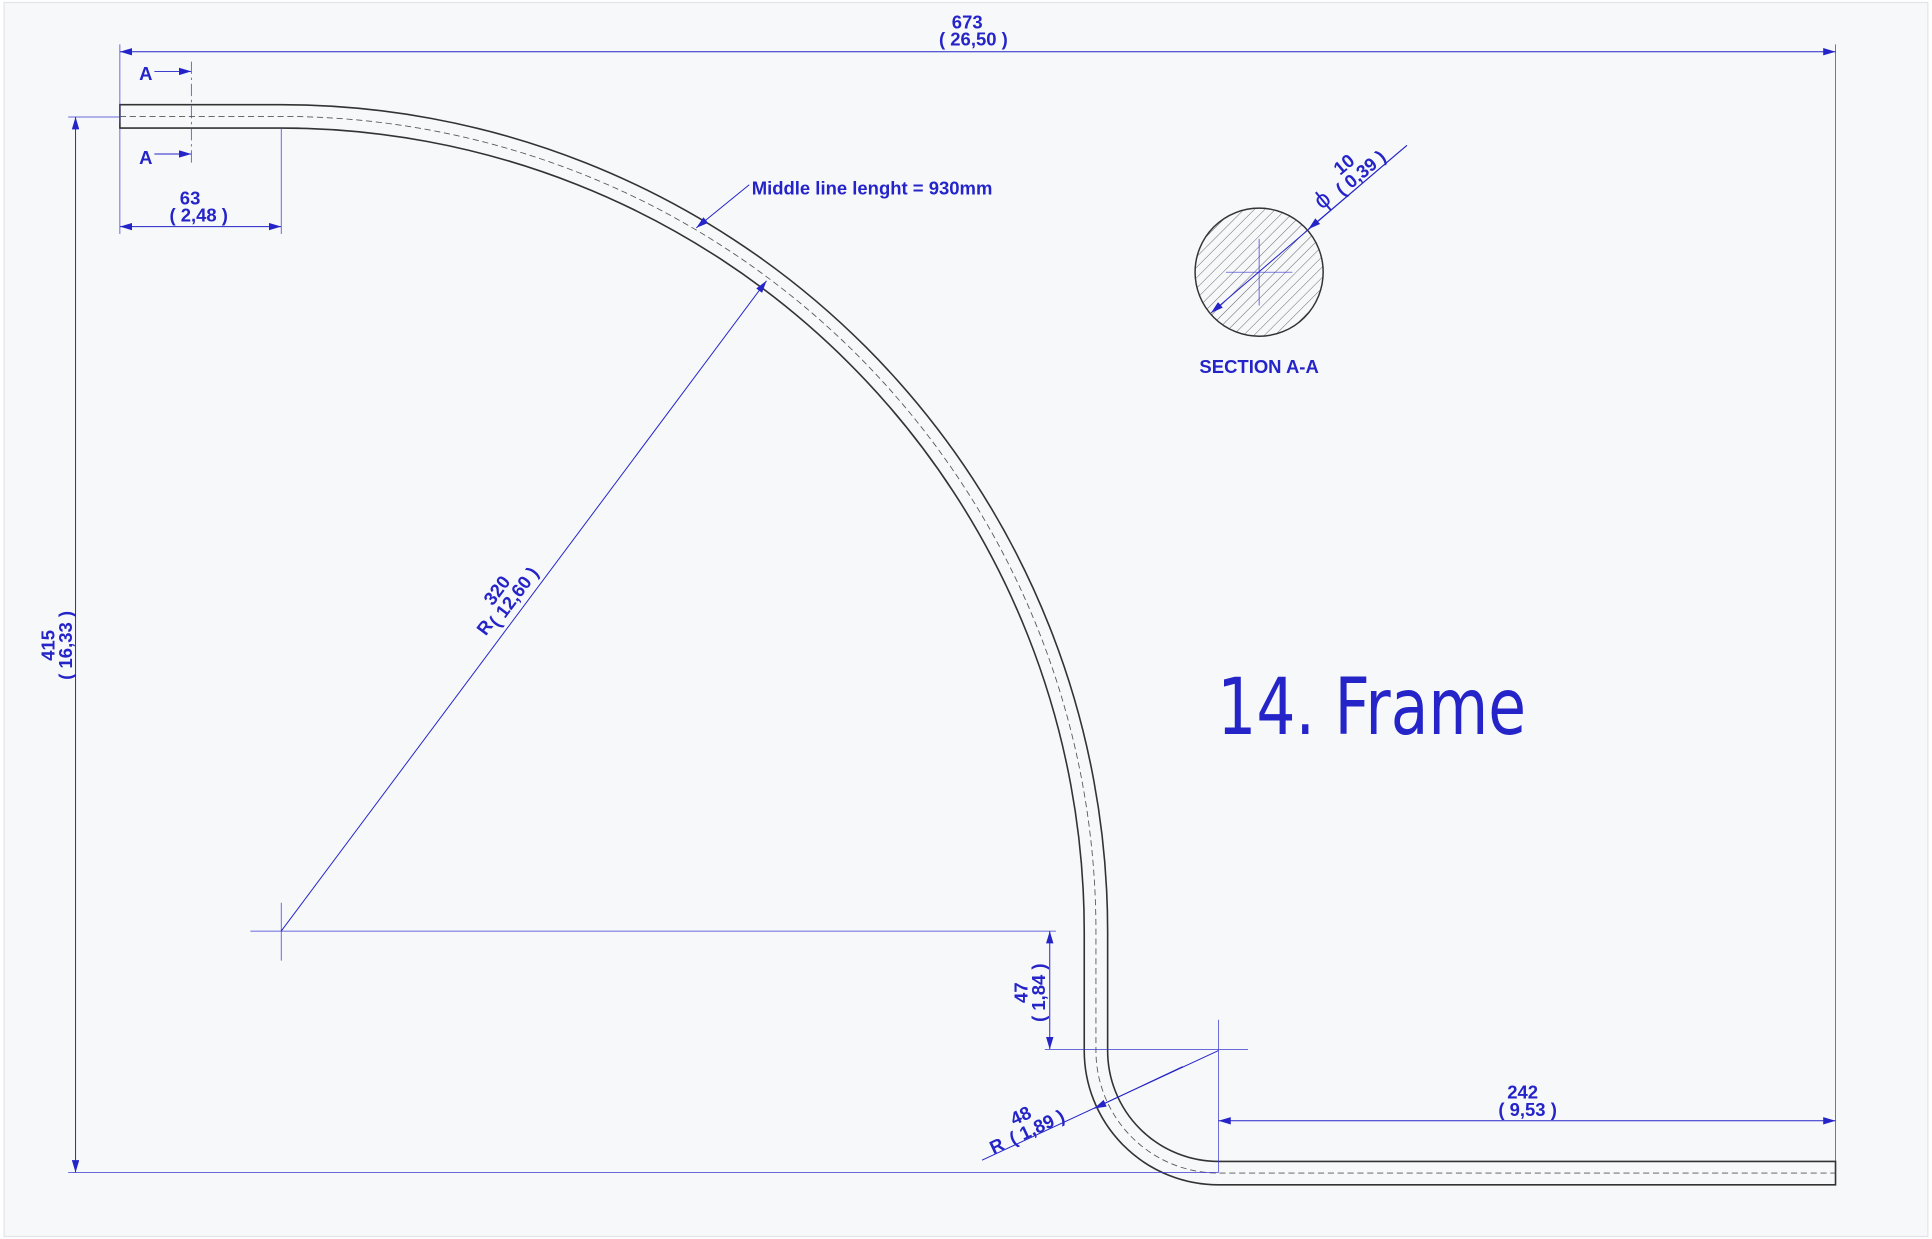 This screenshot has height=1239, width=1932. Describe the element at coordinates (1522, 1092) in the screenshot. I see `dimension-value: 242` at that location.